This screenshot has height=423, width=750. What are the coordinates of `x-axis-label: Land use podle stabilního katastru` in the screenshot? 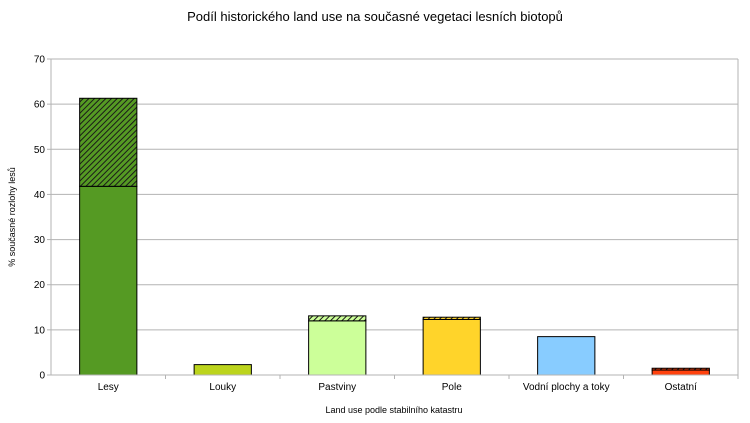 It's located at (393, 410).